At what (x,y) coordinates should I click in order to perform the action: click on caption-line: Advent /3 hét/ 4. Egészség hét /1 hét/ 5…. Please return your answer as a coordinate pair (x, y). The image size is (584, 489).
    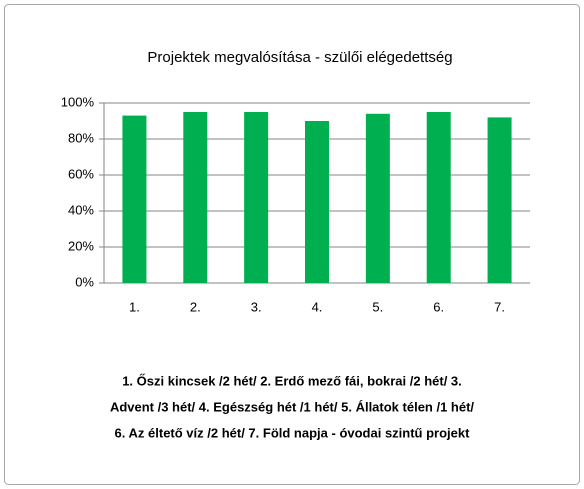
    Looking at the image, I should click on (292, 406).